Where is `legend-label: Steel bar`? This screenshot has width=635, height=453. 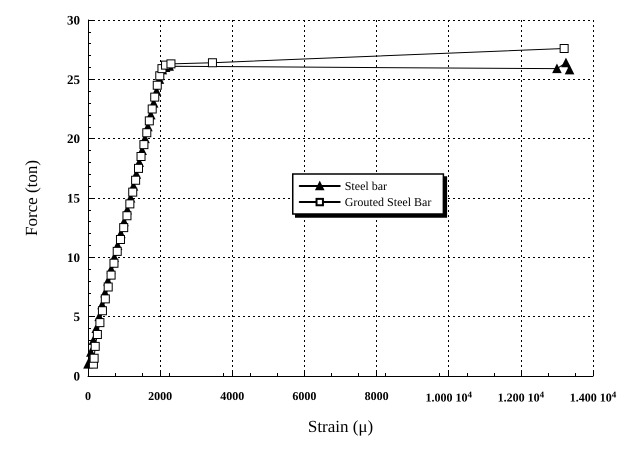 legend-label: Steel bar is located at coordinates (366, 186).